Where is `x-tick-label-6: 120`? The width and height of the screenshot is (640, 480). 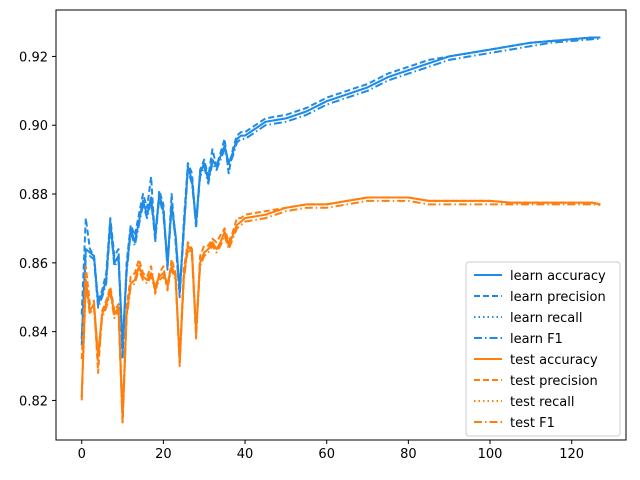 x-tick-label-6: 120 is located at coordinates (571, 454).